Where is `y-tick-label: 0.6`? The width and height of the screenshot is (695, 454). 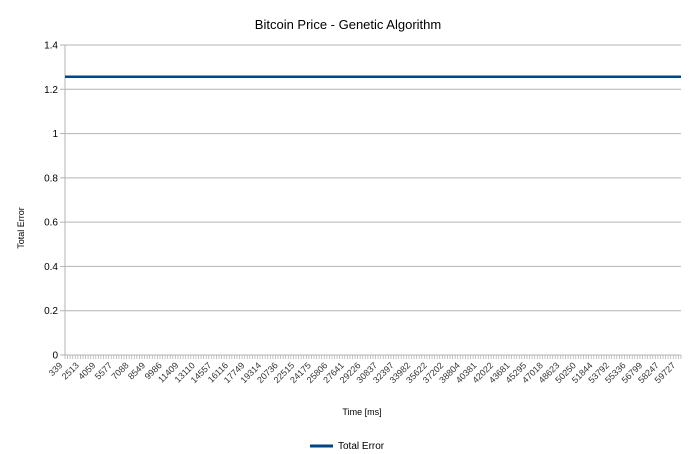 y-tick-label: 0.6 is located at coordinates (51, 223).